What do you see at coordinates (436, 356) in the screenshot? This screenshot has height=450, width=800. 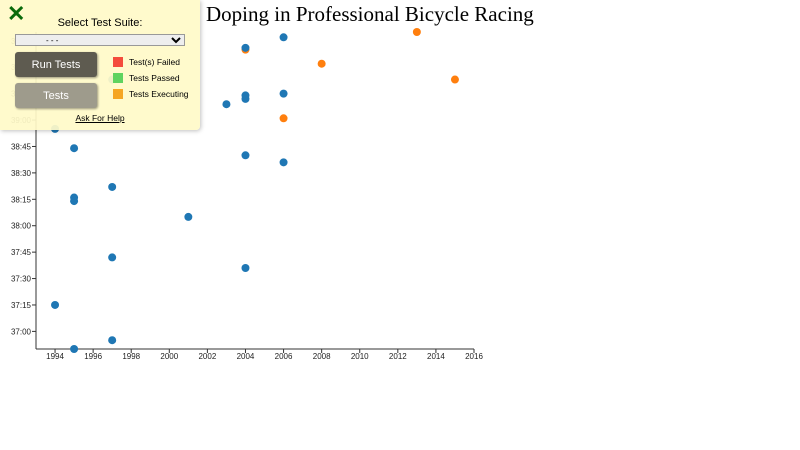 I see `x-tick-label: 2014` at bounding box center [436, 356].